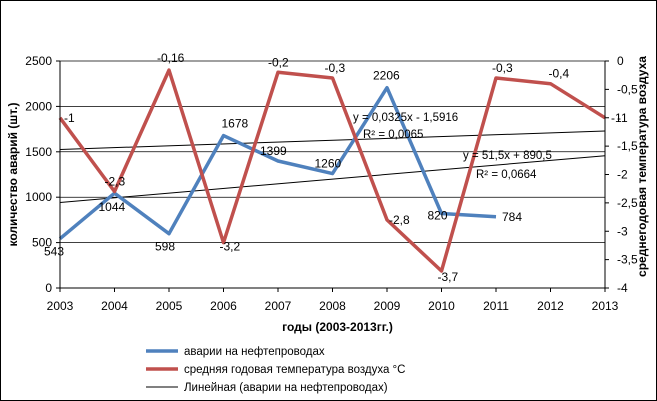  What do you see at coordinates (230, 247) in the screenshot?
I see `data-label: -3,2` at bounding box center [230, 247].